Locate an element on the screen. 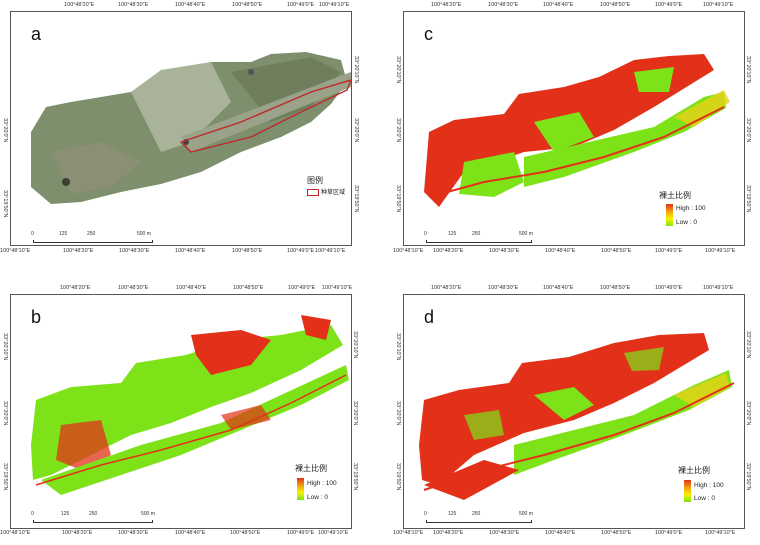 The width and height of the screenshot is (760, 545). legend-low-label: Low : 0 is located at coordinates (704, 498).